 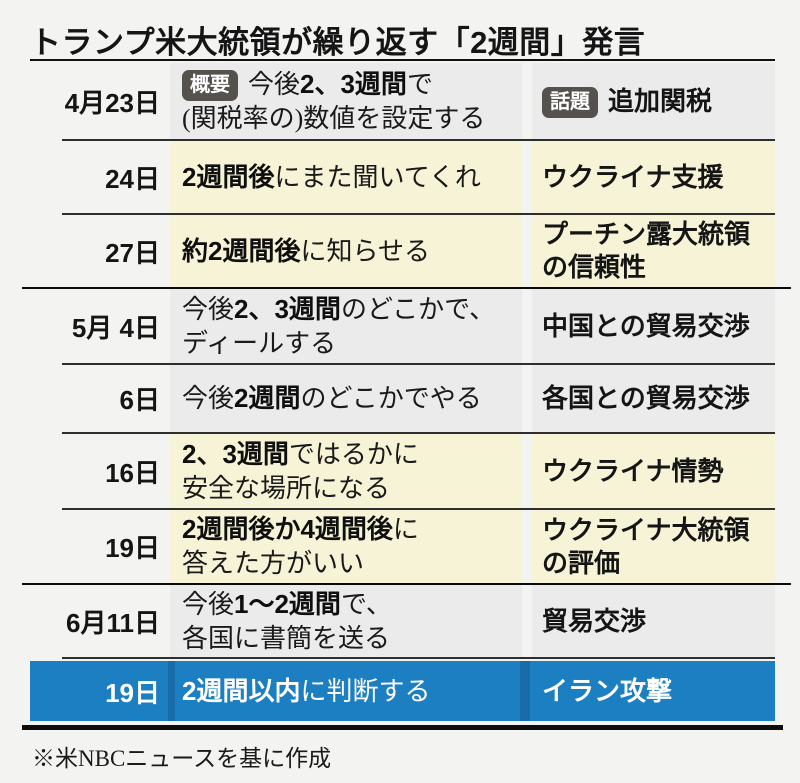 I want to click on table-row: 19日 2週間後か4週間後に 答えた方がいい ウクライナ大統領 の評価, so click(x=402, y=546).